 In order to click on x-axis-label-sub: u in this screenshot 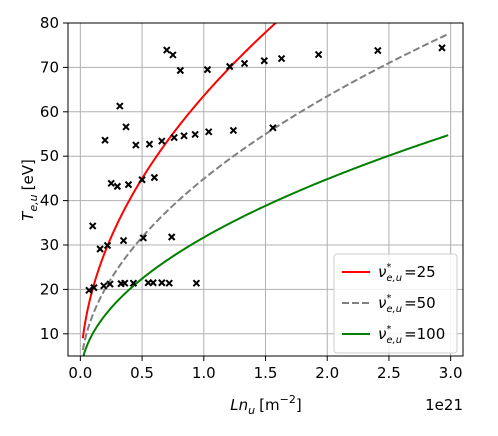, I will do `click(251, 410)`.